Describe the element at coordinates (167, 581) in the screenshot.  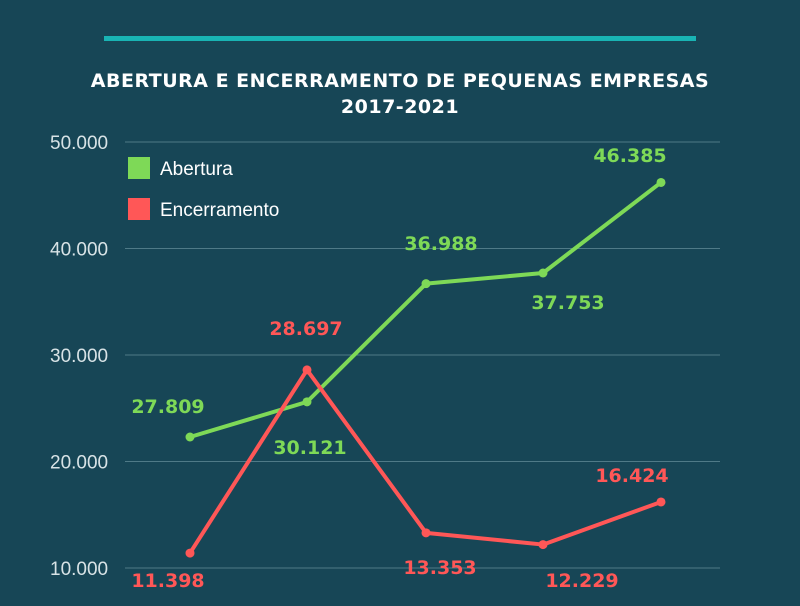
I see `data-label-encerramento-2017: 11.398` at that location.